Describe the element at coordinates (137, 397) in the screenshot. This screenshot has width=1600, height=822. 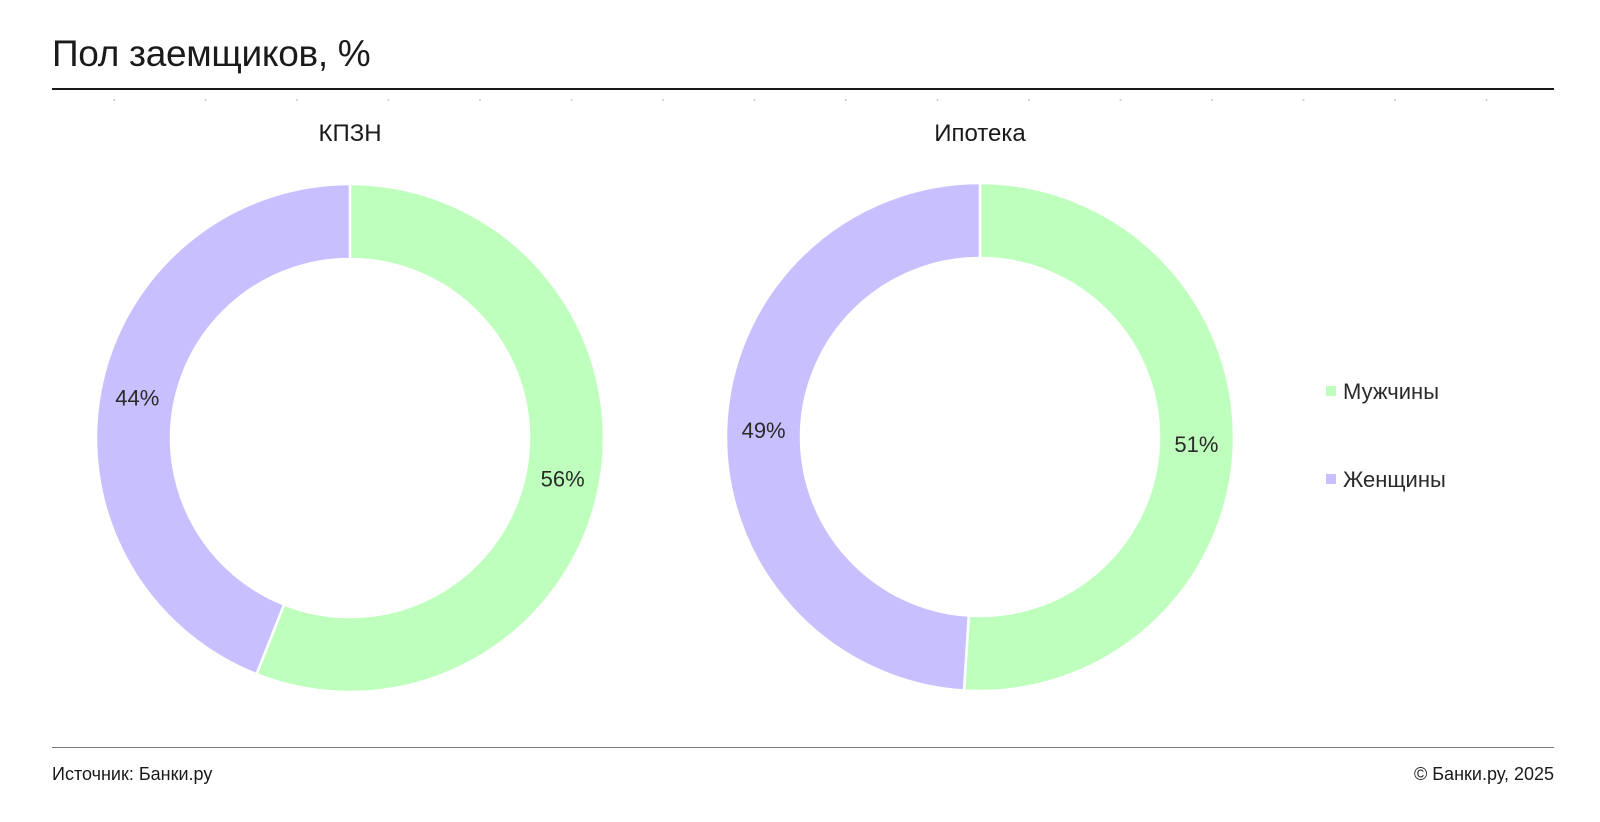
I see `data-label: 44%` at that location.